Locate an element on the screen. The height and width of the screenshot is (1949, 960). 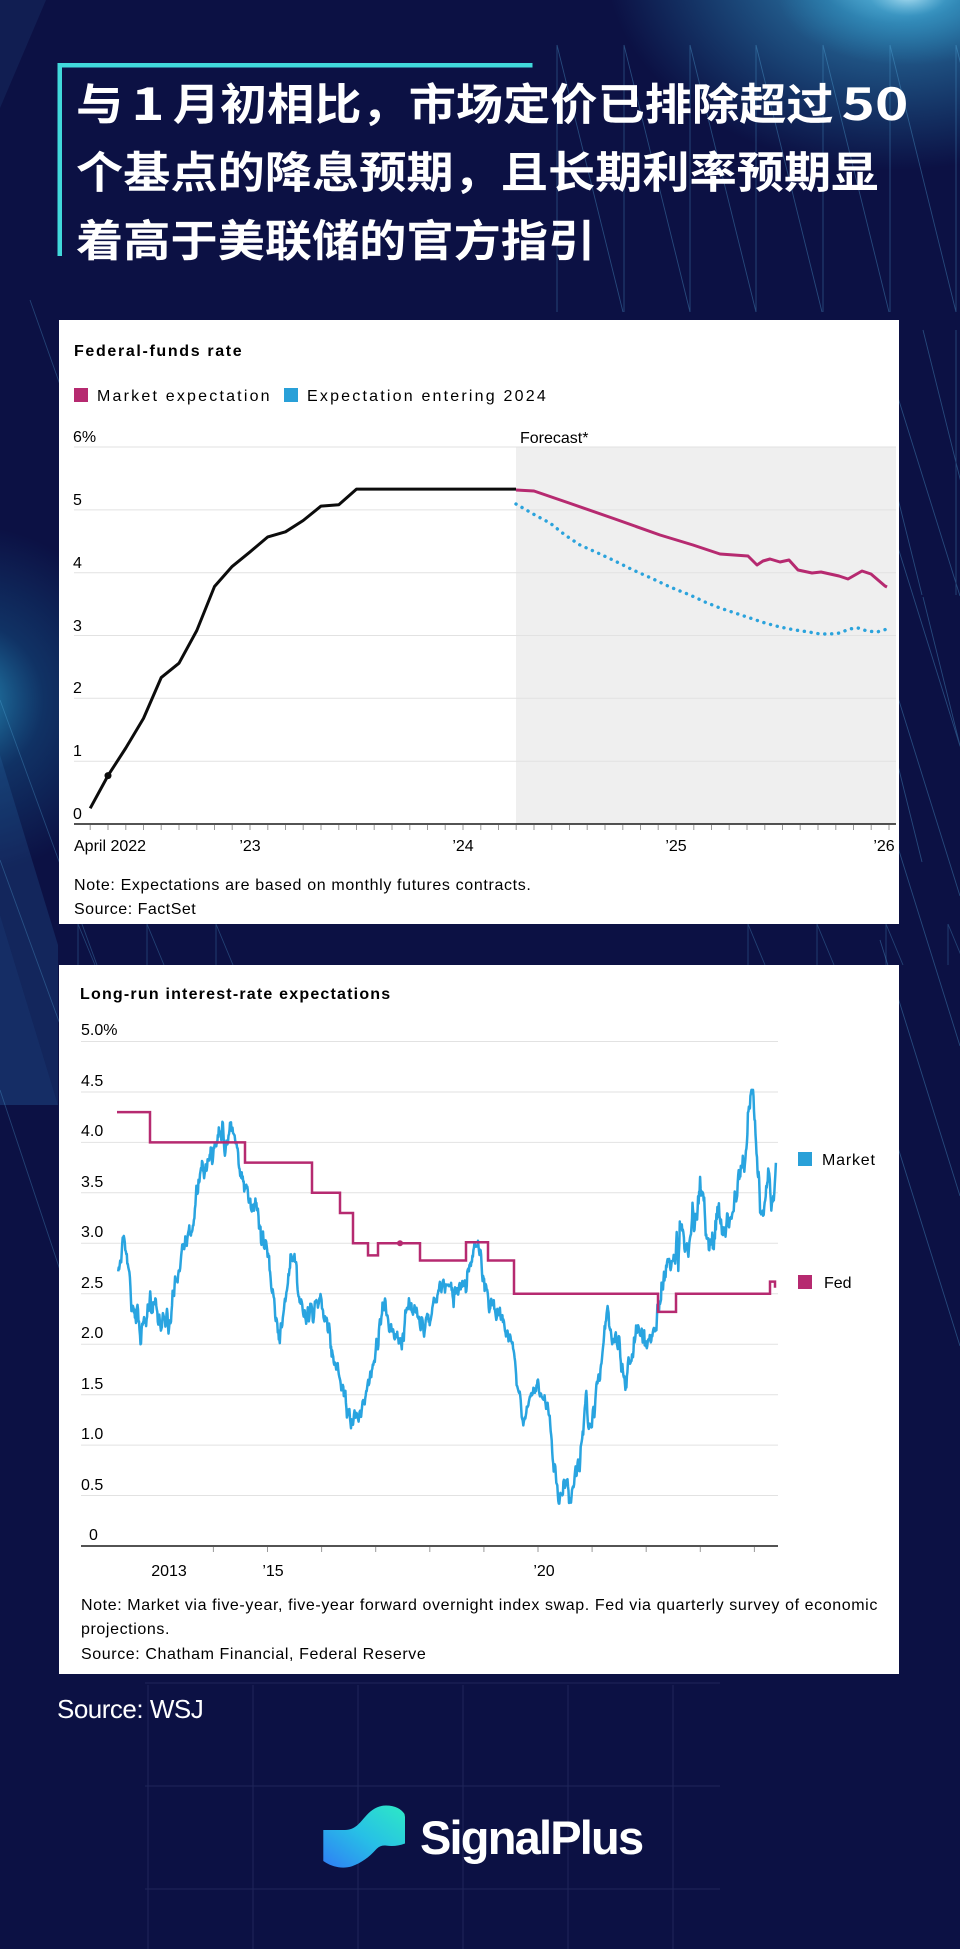
svg-text: 4.5 is located at coordinates (92, 1081).